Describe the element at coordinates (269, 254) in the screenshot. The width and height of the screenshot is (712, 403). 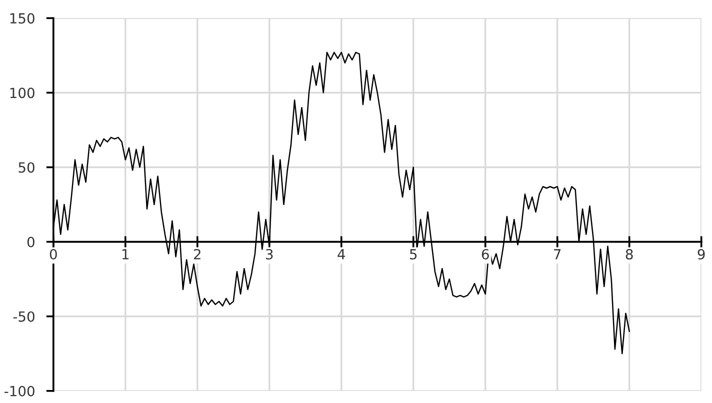
I see `x-tick-label: 3` at that location.